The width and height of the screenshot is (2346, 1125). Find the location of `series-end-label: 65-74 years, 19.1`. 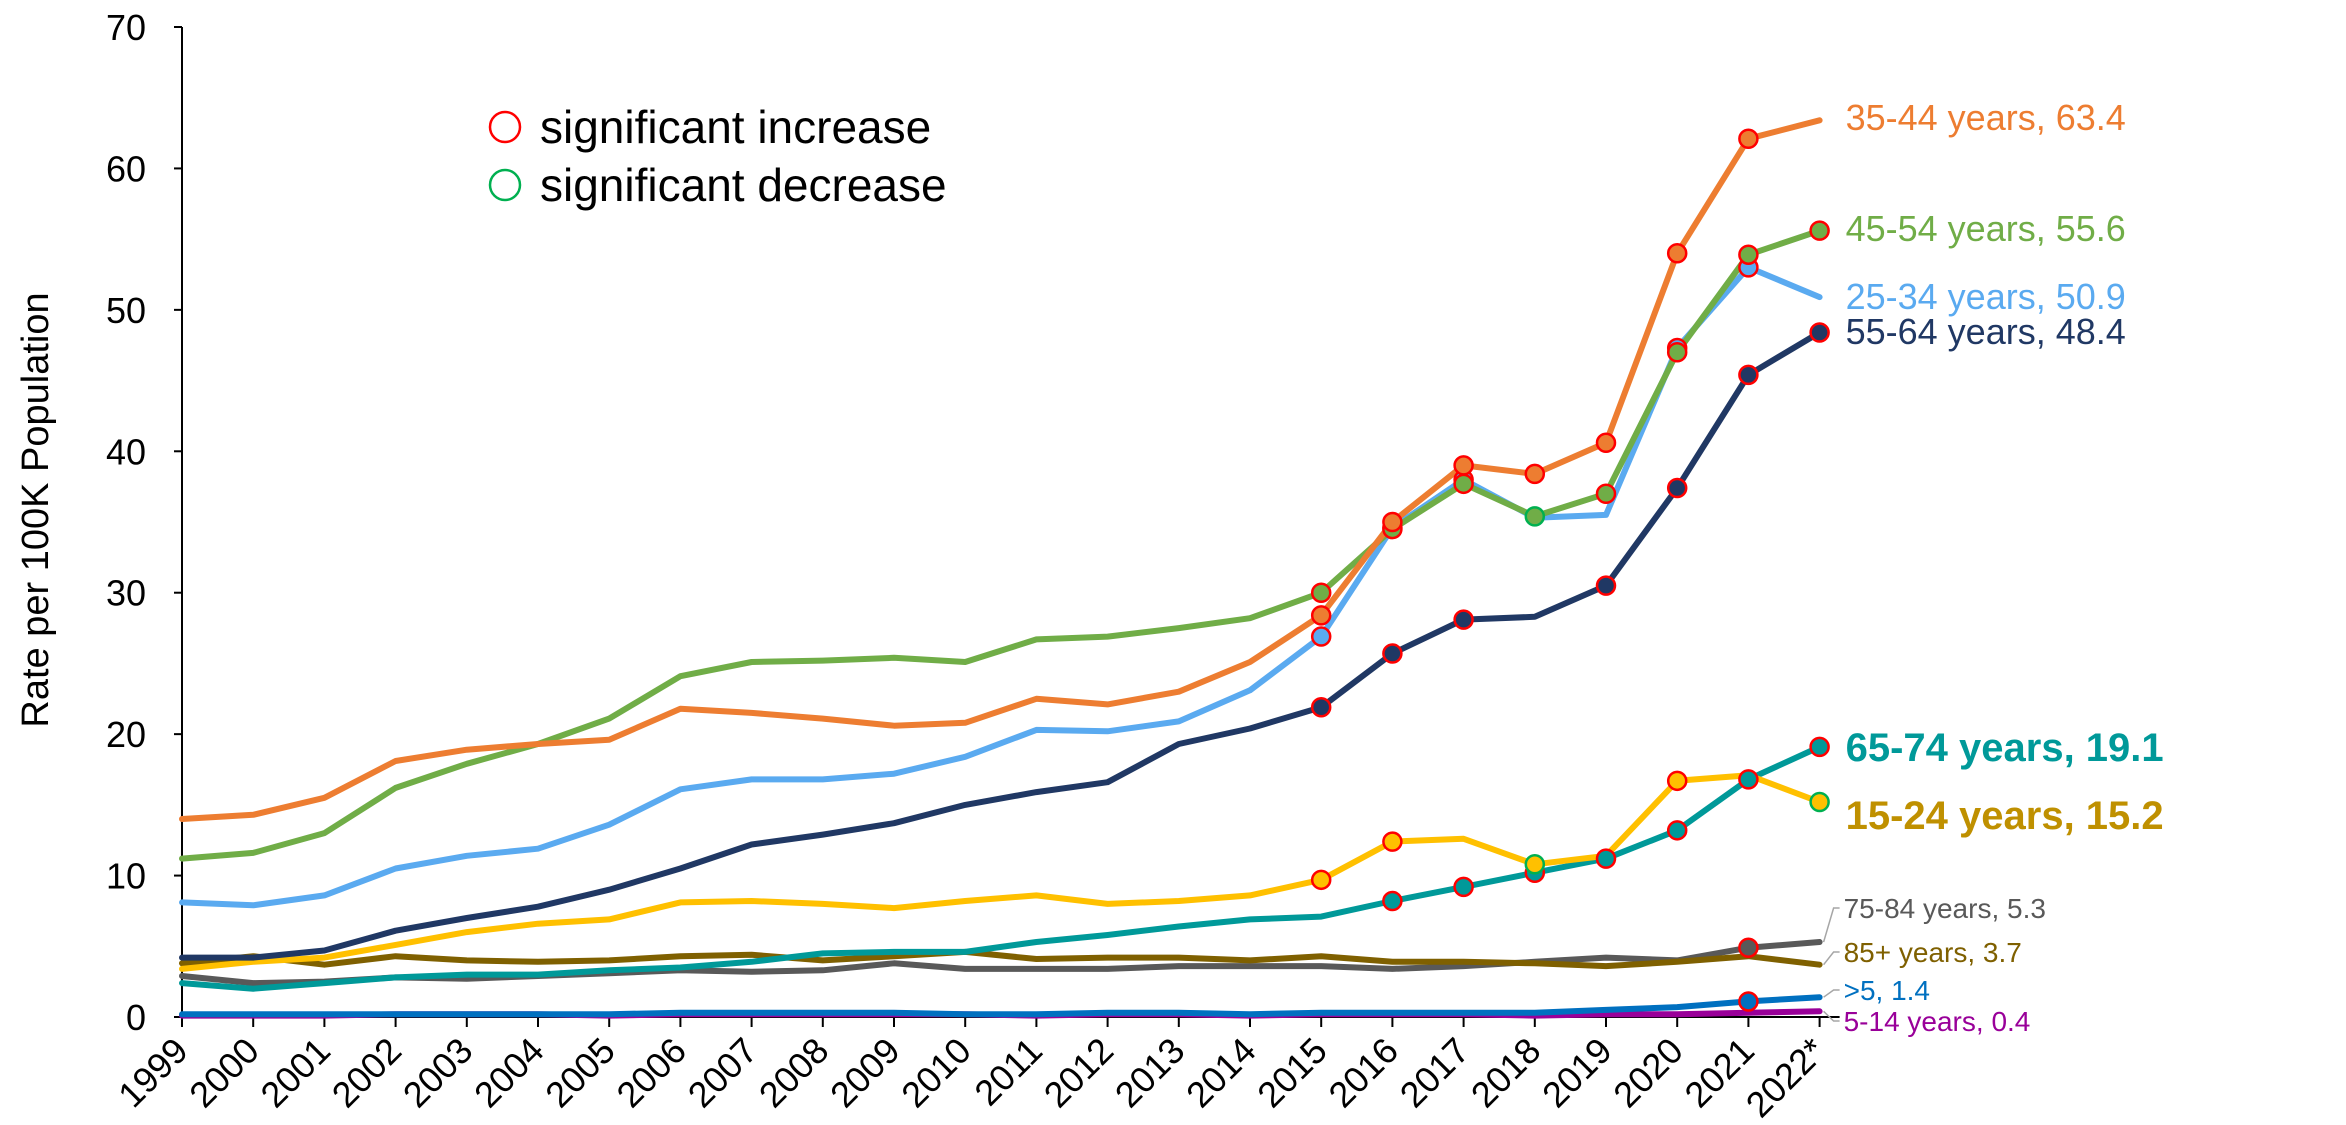

series-end-label: 65-74 years, 19.1 is located at coordinates (2005, 748).